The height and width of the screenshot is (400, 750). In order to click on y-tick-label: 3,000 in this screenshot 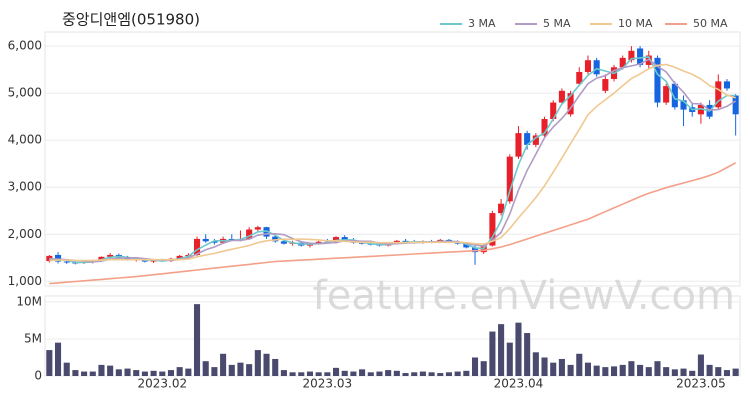, I will do `click(25, 187)`.